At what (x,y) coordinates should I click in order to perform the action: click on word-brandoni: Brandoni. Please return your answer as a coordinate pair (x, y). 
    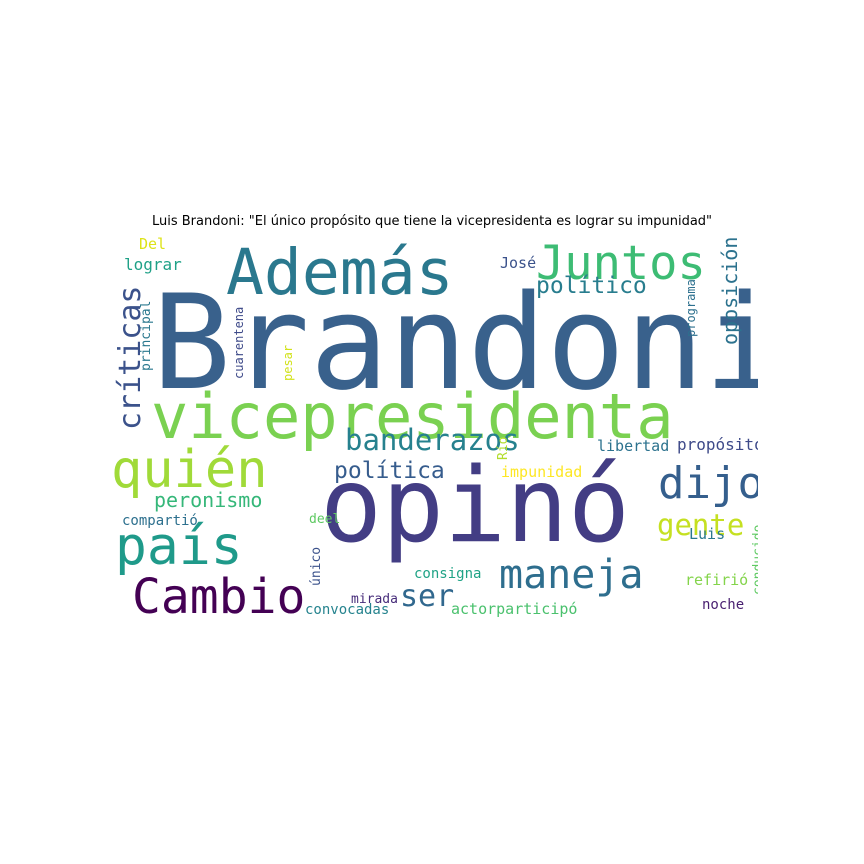
    Looking at the image, I should click on (455, 342).